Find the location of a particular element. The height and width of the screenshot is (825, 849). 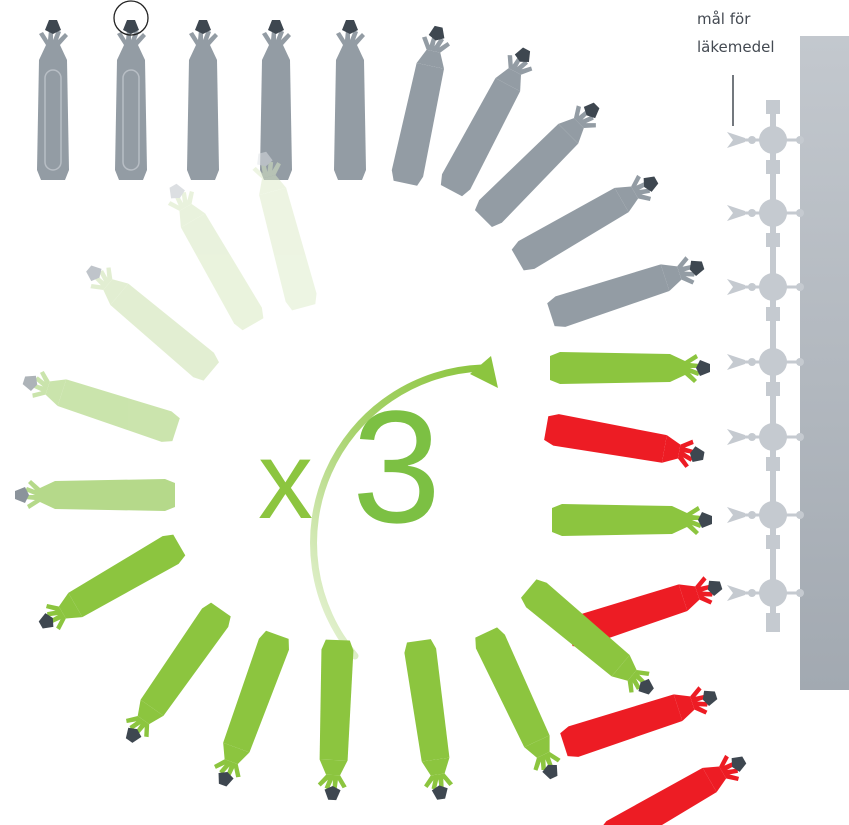

multiplier-prefix: x is located at coordinates (285, 480).